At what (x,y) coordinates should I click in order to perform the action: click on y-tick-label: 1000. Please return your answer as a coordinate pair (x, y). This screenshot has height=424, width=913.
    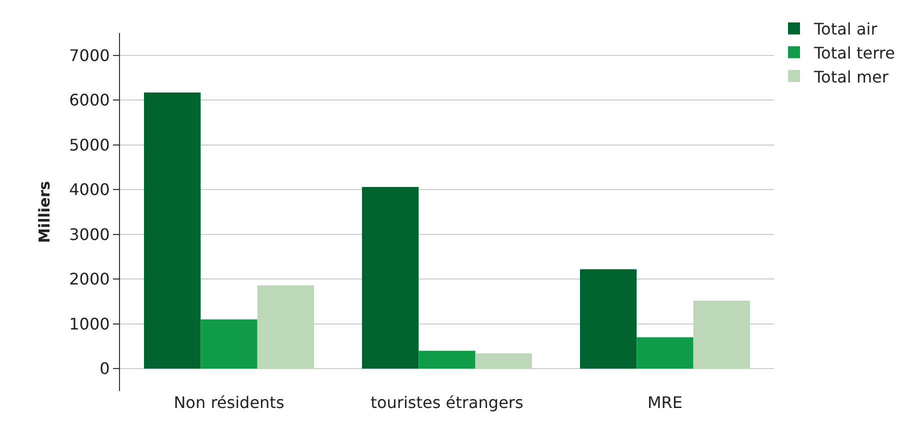
    Looking at the image, I should click on (89, 324).